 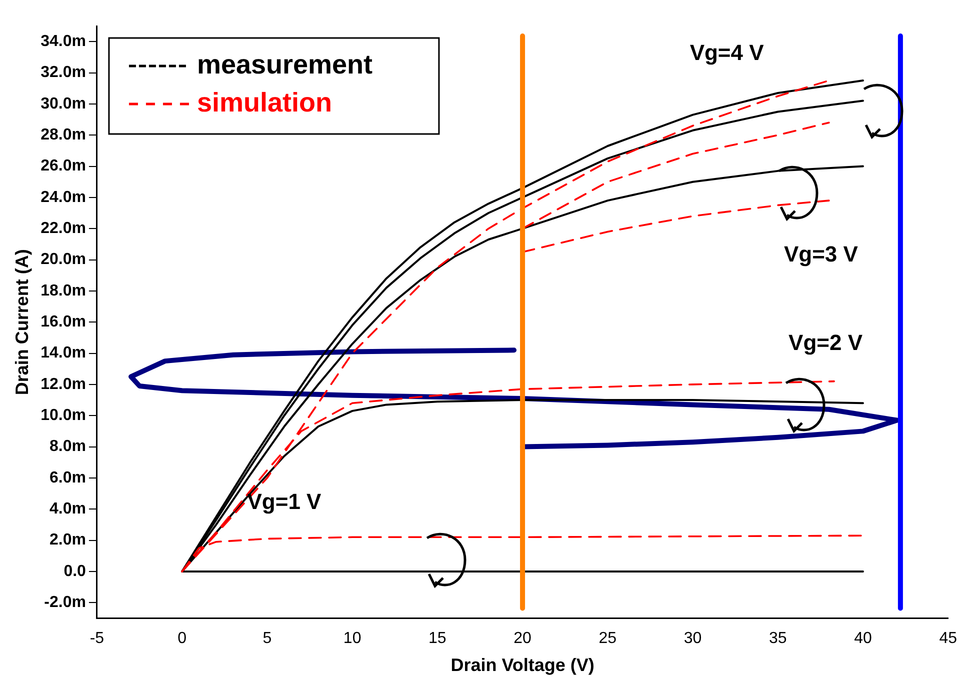 What do you see at coordinates (284, 64) in the screenshot?
I see `legend-label: measurement` at bounding box center [284, 64].